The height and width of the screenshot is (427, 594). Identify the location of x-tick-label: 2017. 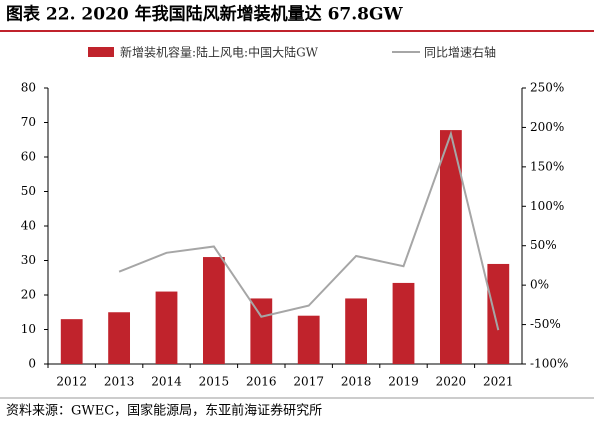
(308, 382).